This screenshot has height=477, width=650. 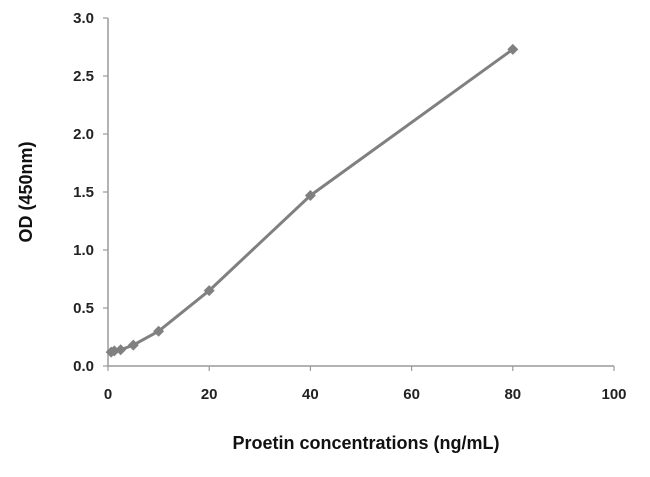 I want to click on y-axis-title: OD (450nm), so click(x=26, y=191).